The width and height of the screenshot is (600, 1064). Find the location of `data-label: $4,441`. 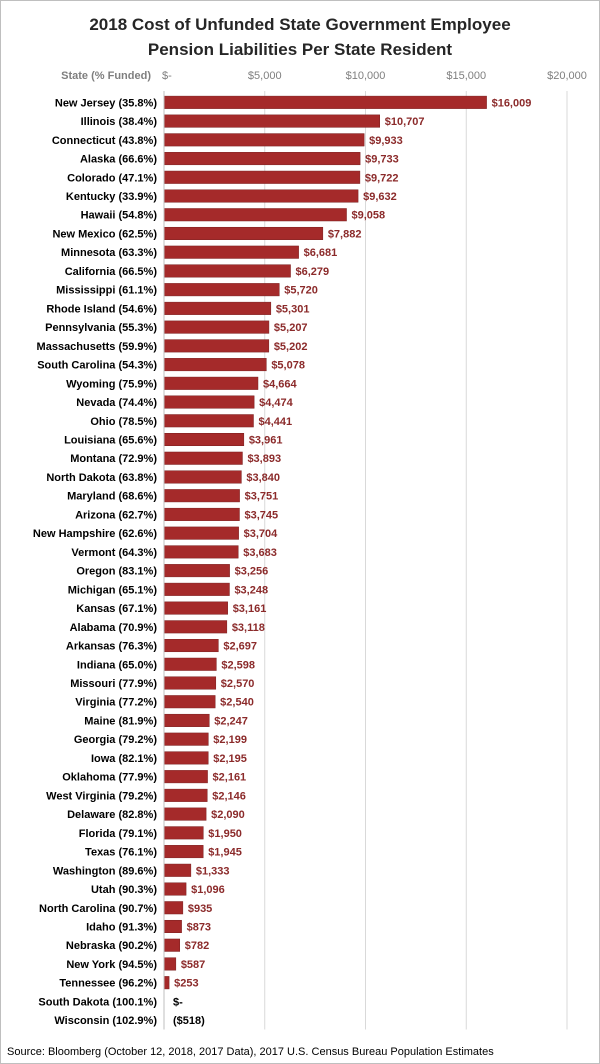

data-label: $4,441 is located at coordinates (275, 422).